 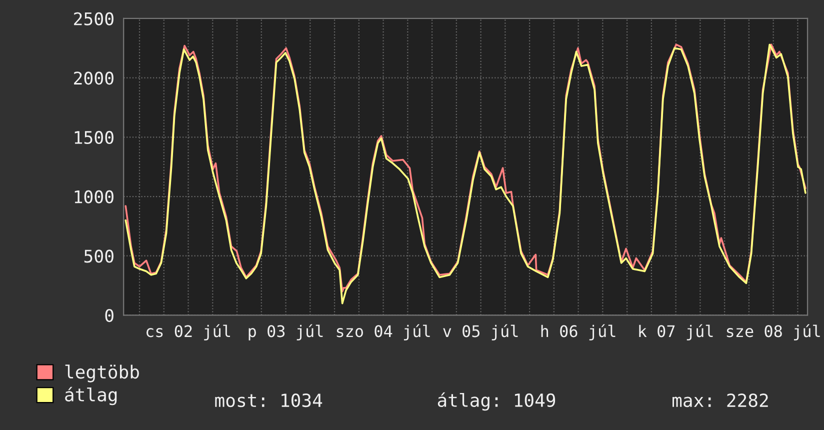 I want to click on y-tick-label: 500, so click(x=99, y=256).